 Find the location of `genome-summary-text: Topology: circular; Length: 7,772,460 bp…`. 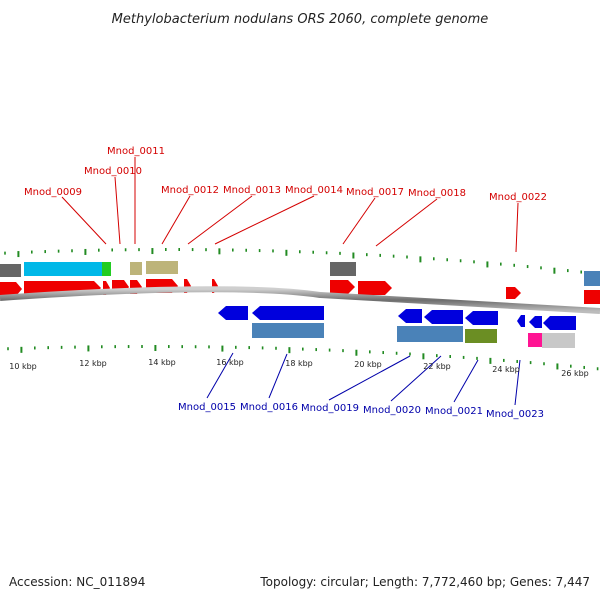

genome-summary-text: Topology: circular; Length: 7,772,460 bp… is located at coordinates (424, 582).